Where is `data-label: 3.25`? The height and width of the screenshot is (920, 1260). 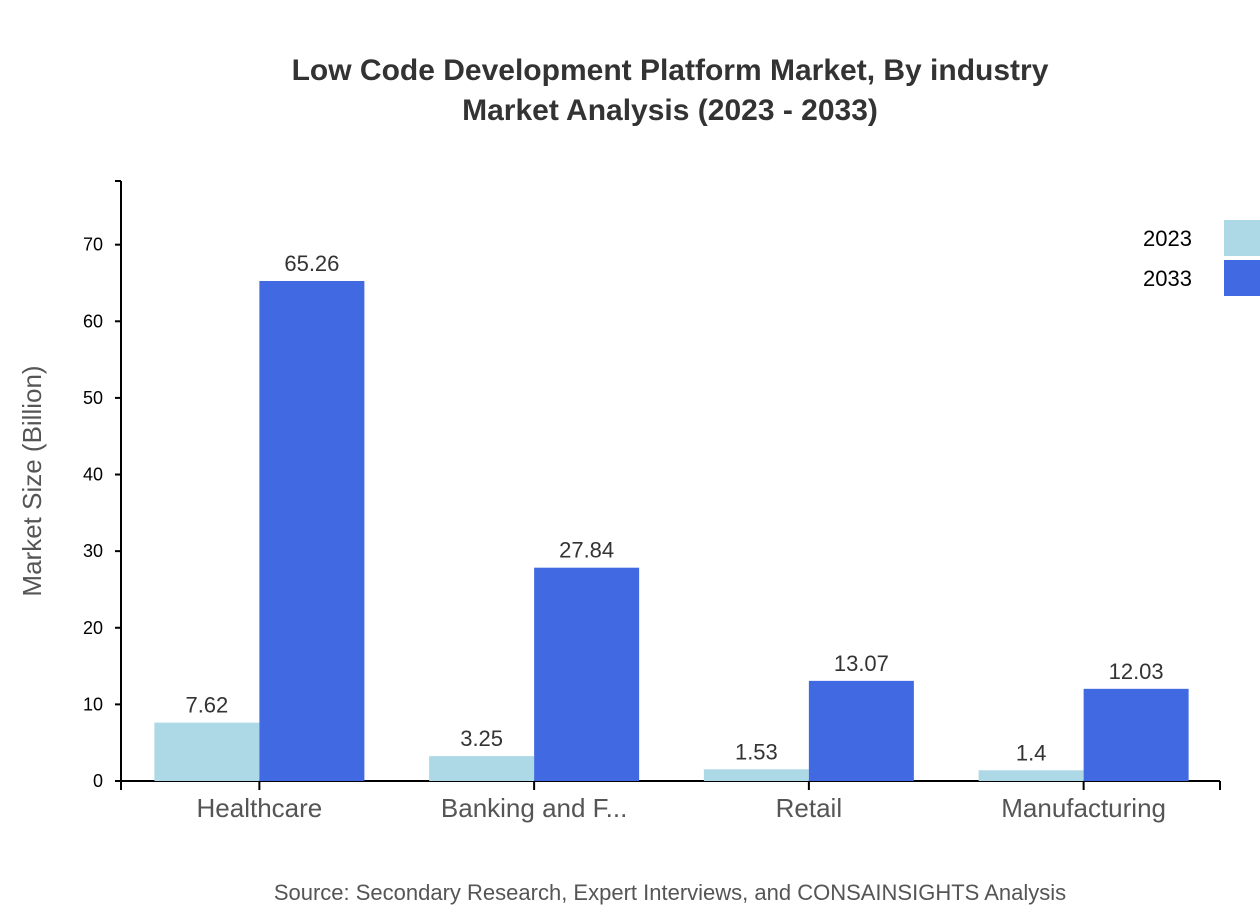 data-label: 3.25 is located at coordinates (481, 738).